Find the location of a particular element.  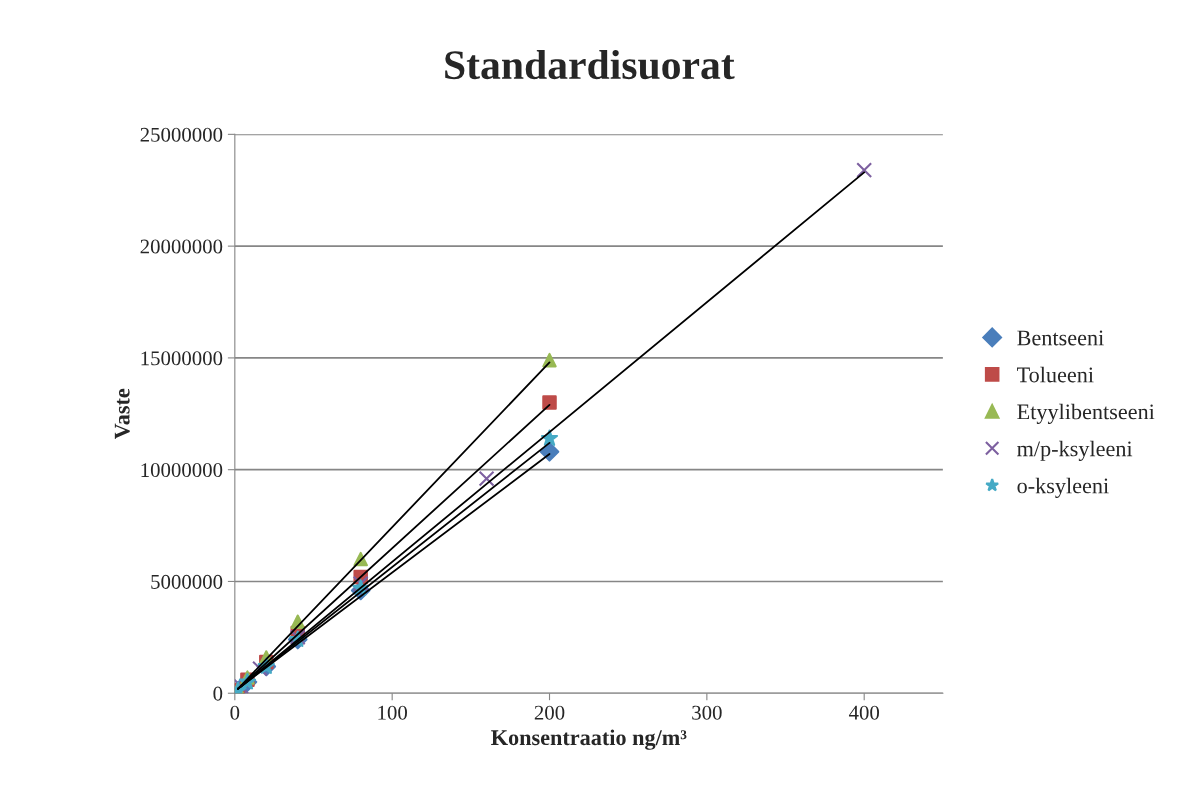

legend-label: Etyylibentseeni is located at coordinates (1086, 413).